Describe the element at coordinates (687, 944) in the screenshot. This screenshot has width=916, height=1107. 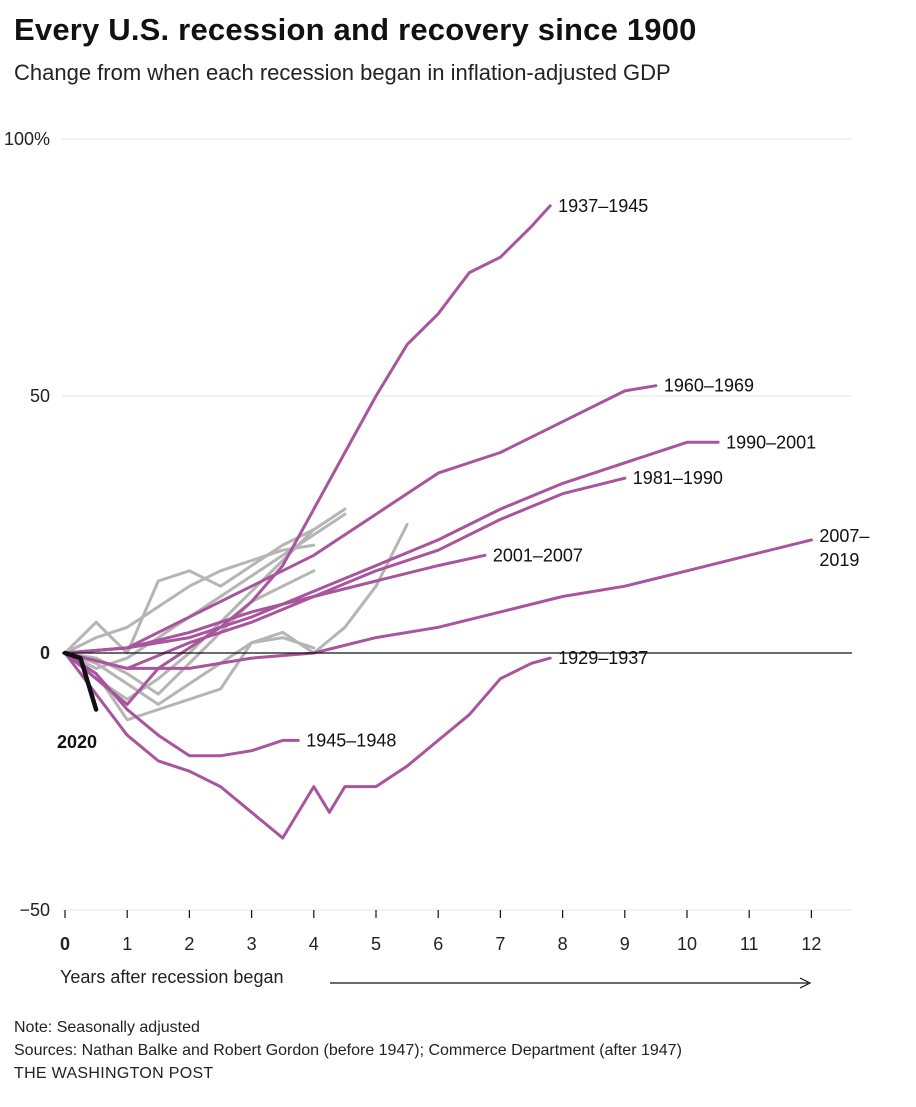
I see `x-tick-label: 10` at that location.